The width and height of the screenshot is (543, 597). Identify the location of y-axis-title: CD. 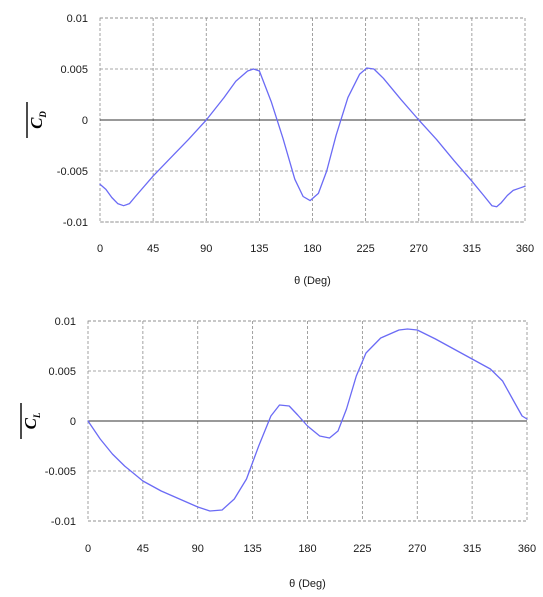
(37, 120).